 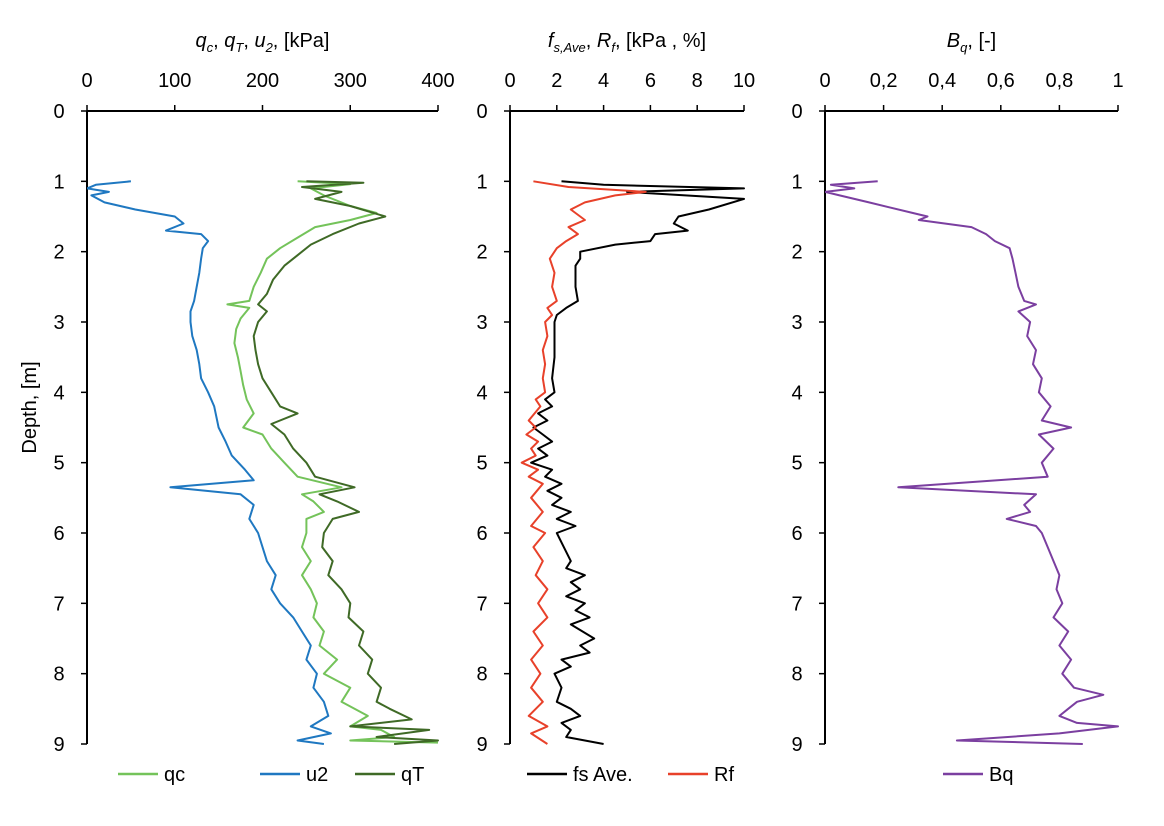 I want to click on legend-label: qc, so click(x=174, y=775).